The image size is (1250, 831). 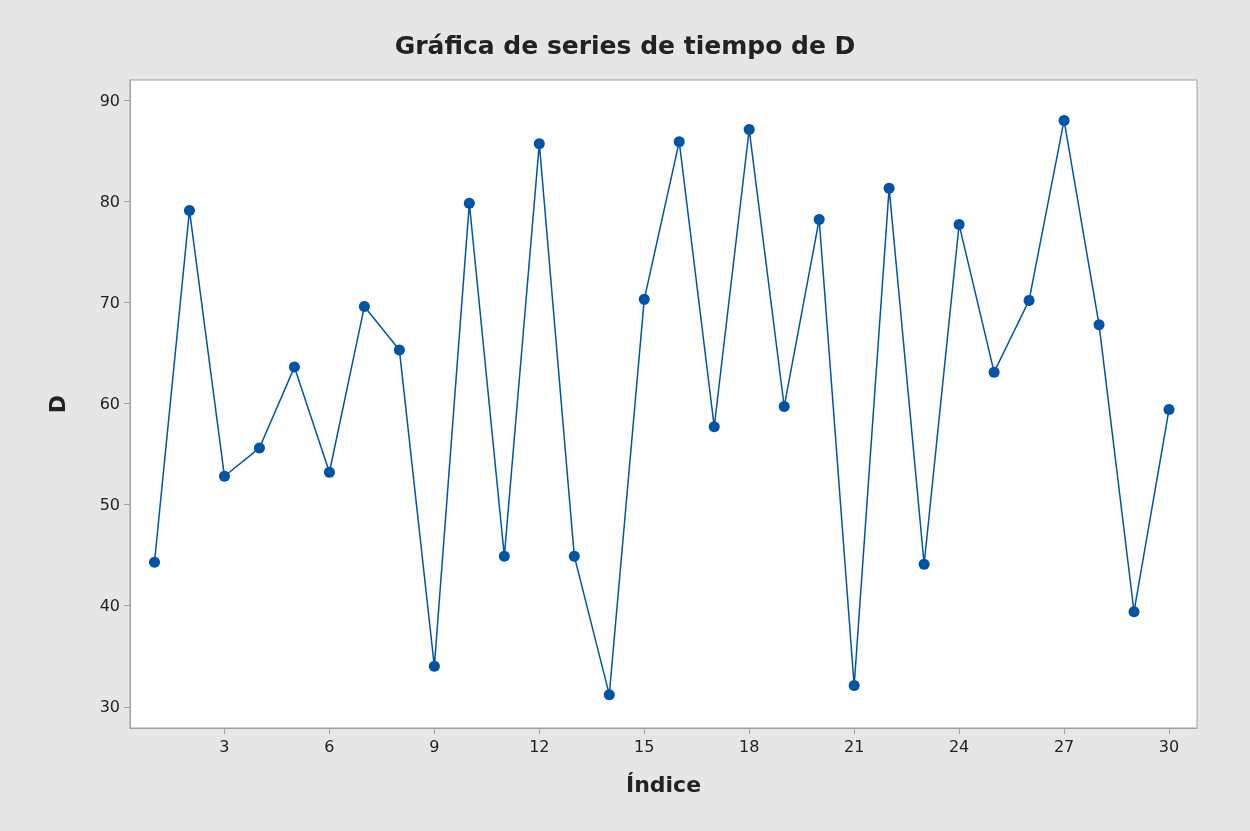 What do you see at coordinates (749, 746) in the screenshot?
I see `x-tick-label: 18` at bounding box center [749, 746].